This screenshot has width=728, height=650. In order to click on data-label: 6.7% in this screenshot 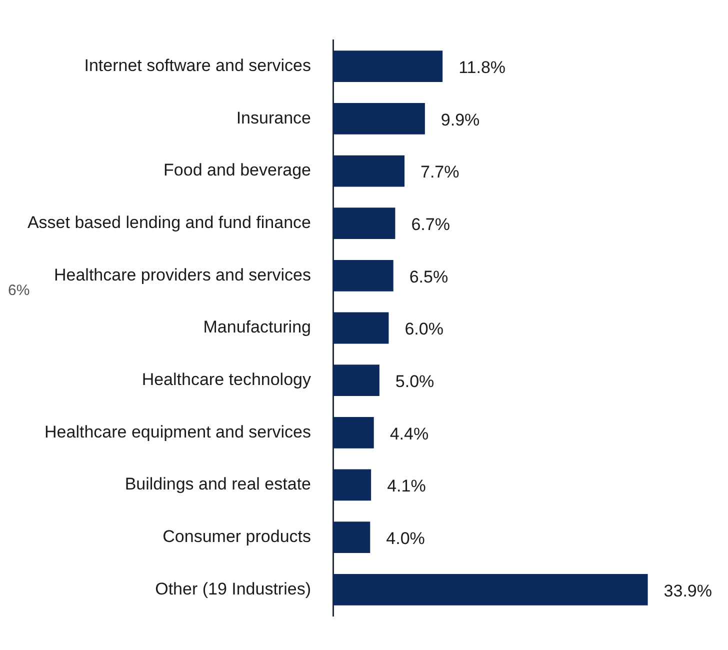, I will do `click(430, 224)`.